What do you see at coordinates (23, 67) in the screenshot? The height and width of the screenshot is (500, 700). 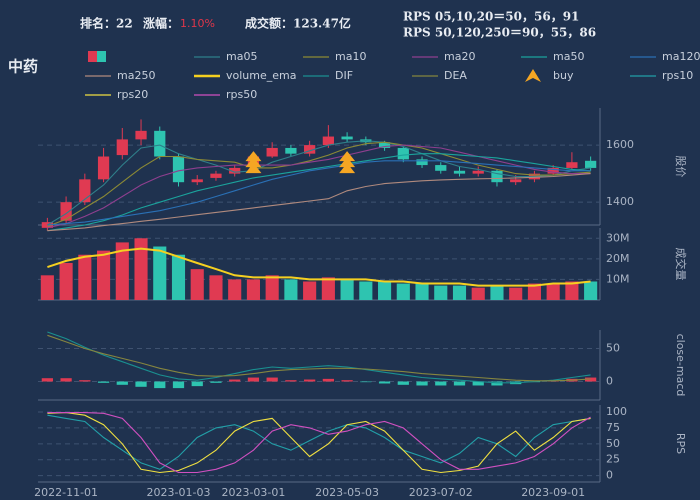 I see `sector-name: 中药` at bounding box center [23, 67].